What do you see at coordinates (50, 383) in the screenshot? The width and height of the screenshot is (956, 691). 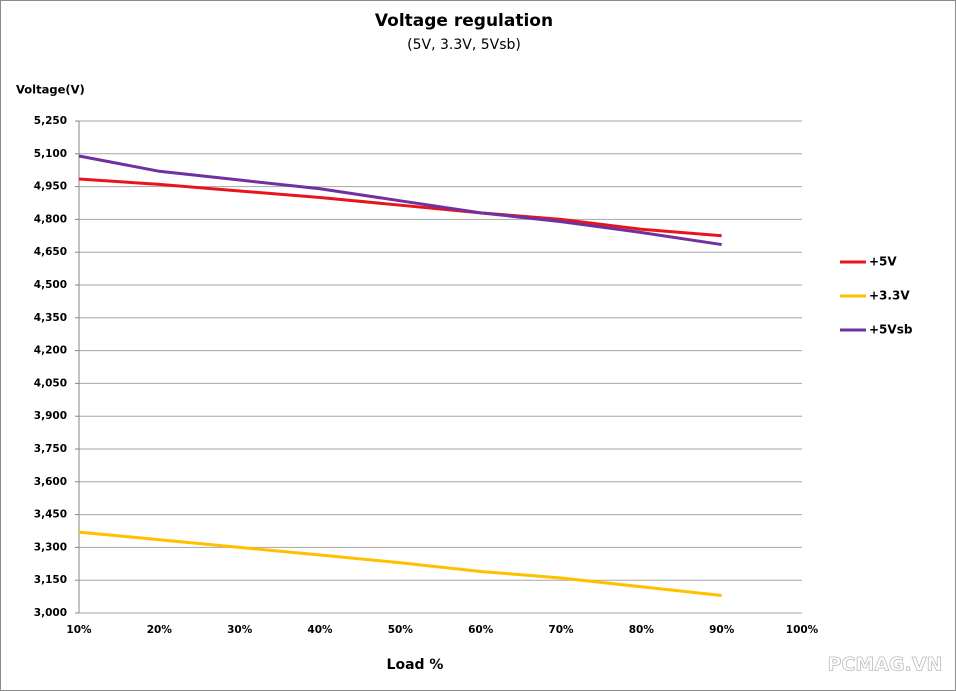 I see `y-tick-label: 4,050` at bounding box center [50, 383].